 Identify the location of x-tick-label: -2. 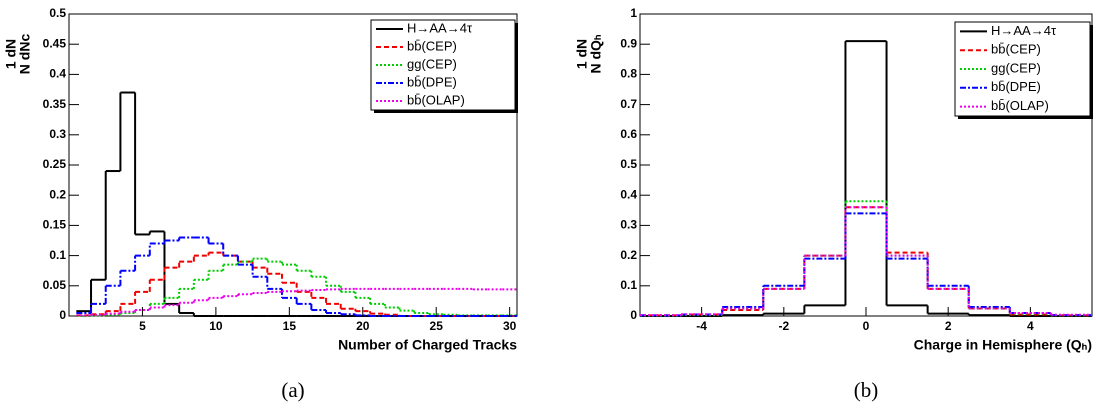
(783, 326).